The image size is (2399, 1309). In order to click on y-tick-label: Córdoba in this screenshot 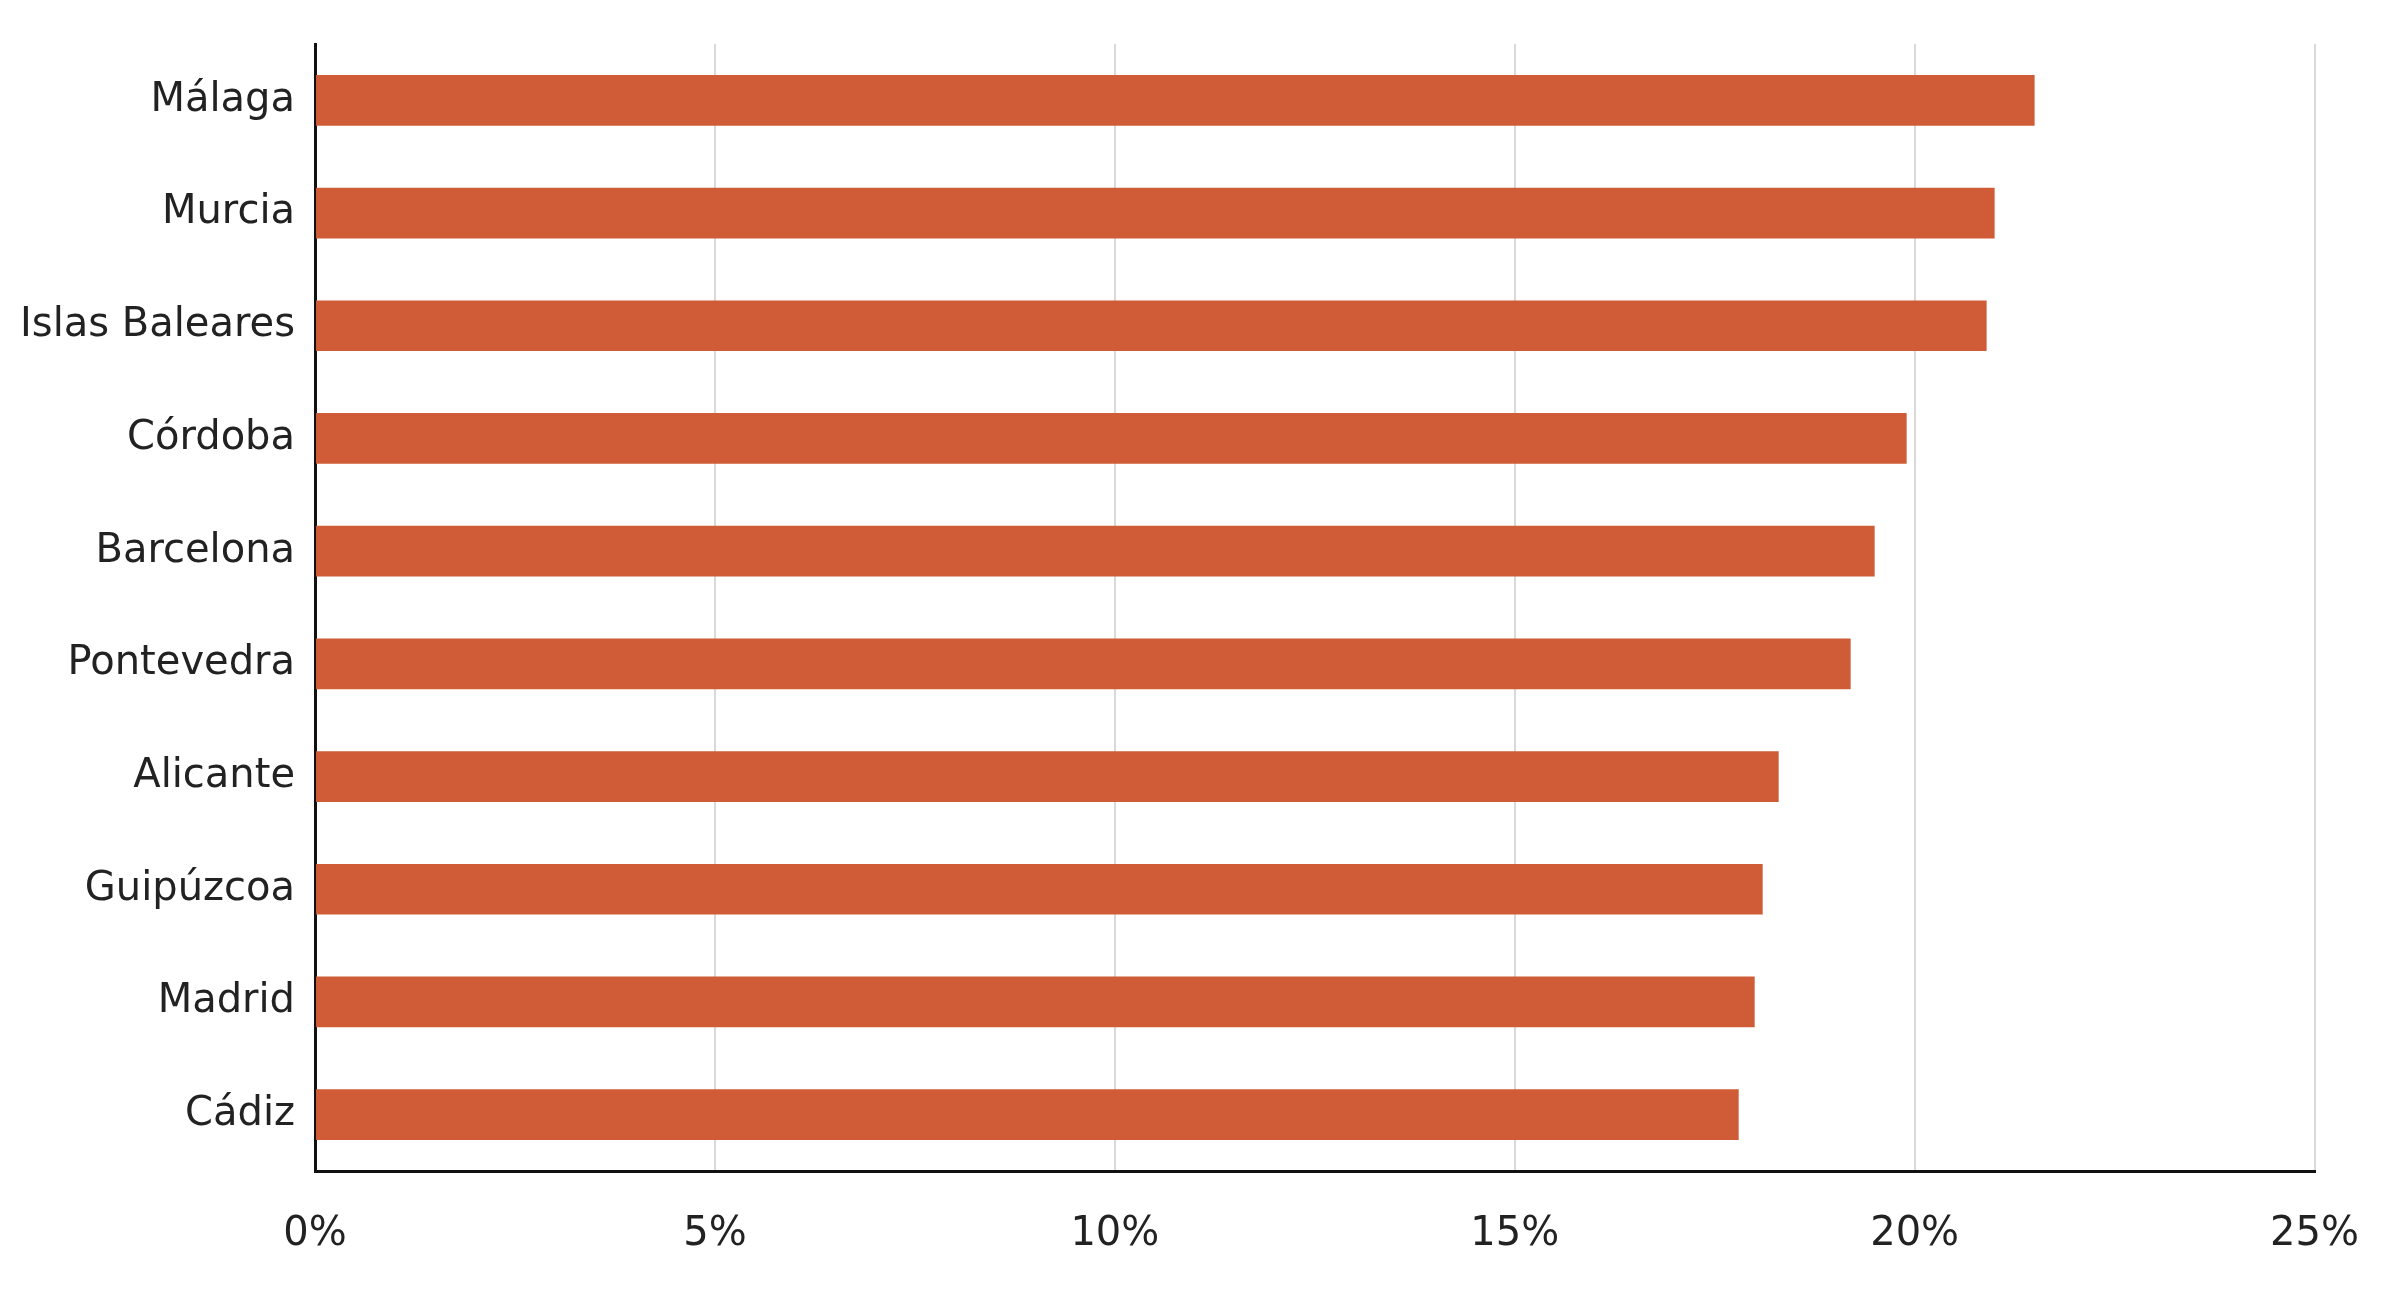, I will do `click(211, 434)`.